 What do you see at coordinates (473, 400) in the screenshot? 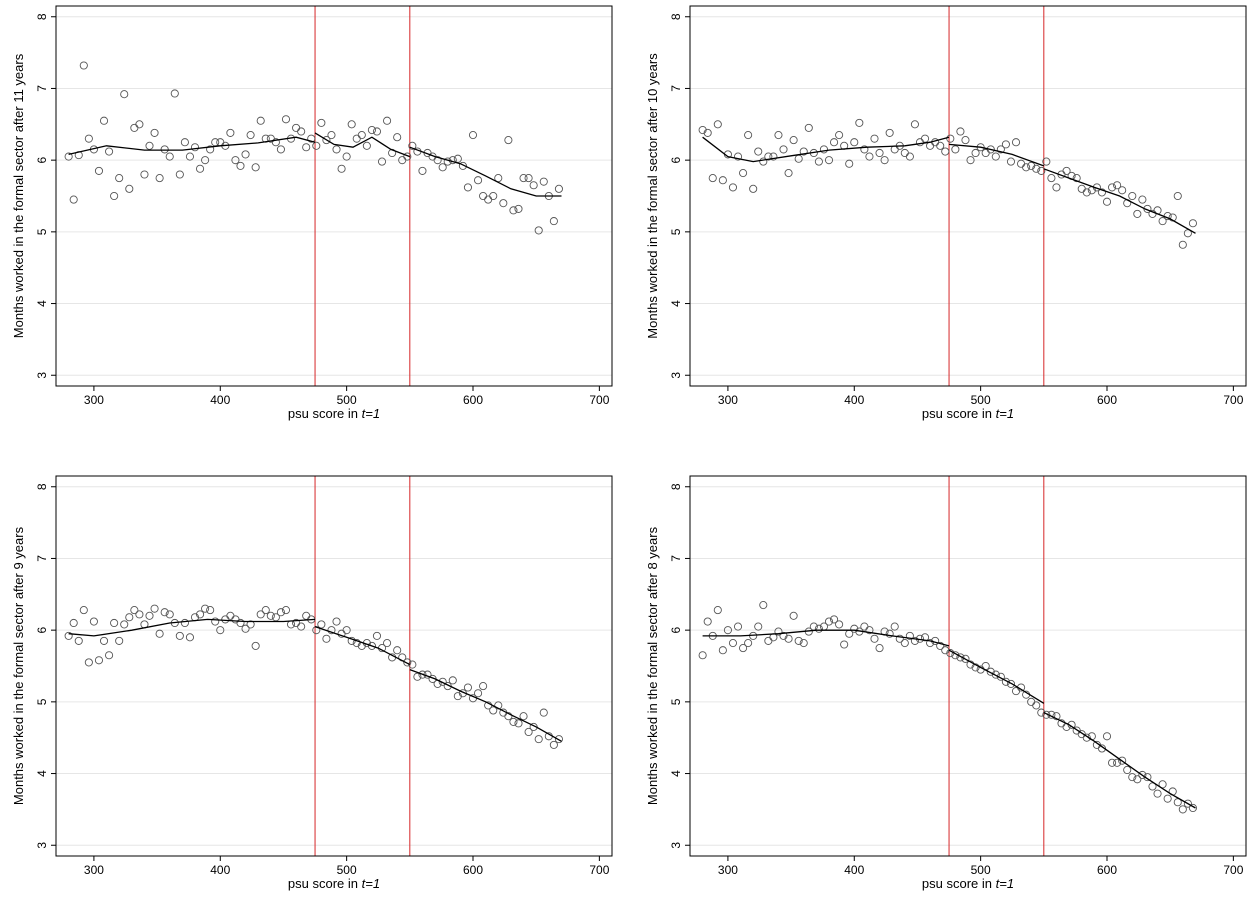
I see `x-tick-label: 600` at bounding box center [473, 400].